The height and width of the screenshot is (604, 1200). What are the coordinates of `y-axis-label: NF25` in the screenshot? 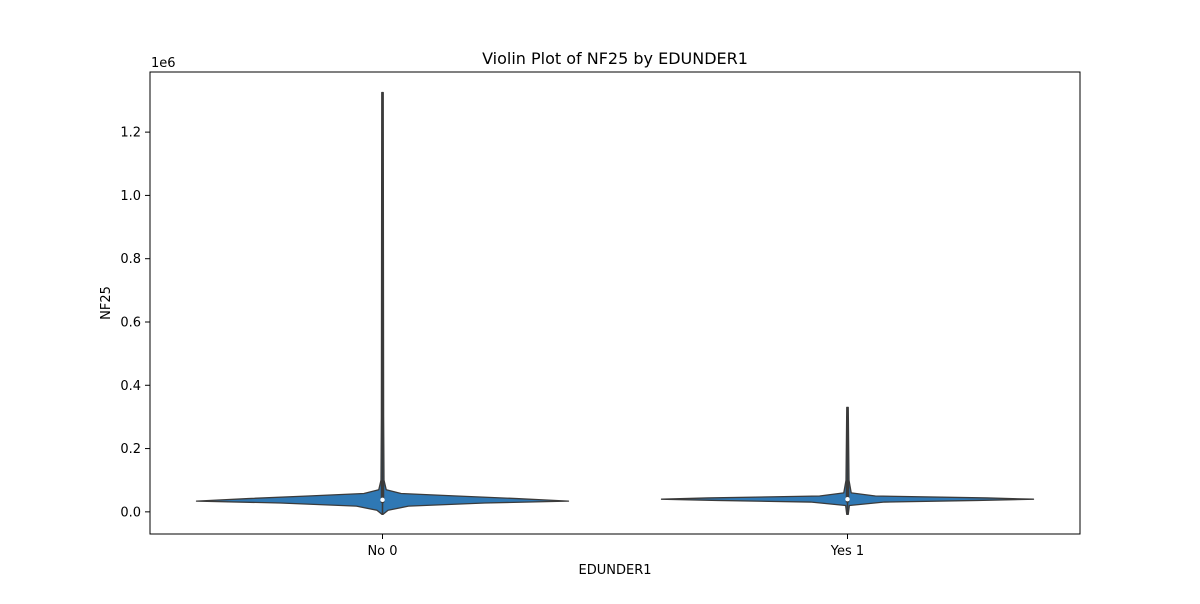 It's located at (106, 303).